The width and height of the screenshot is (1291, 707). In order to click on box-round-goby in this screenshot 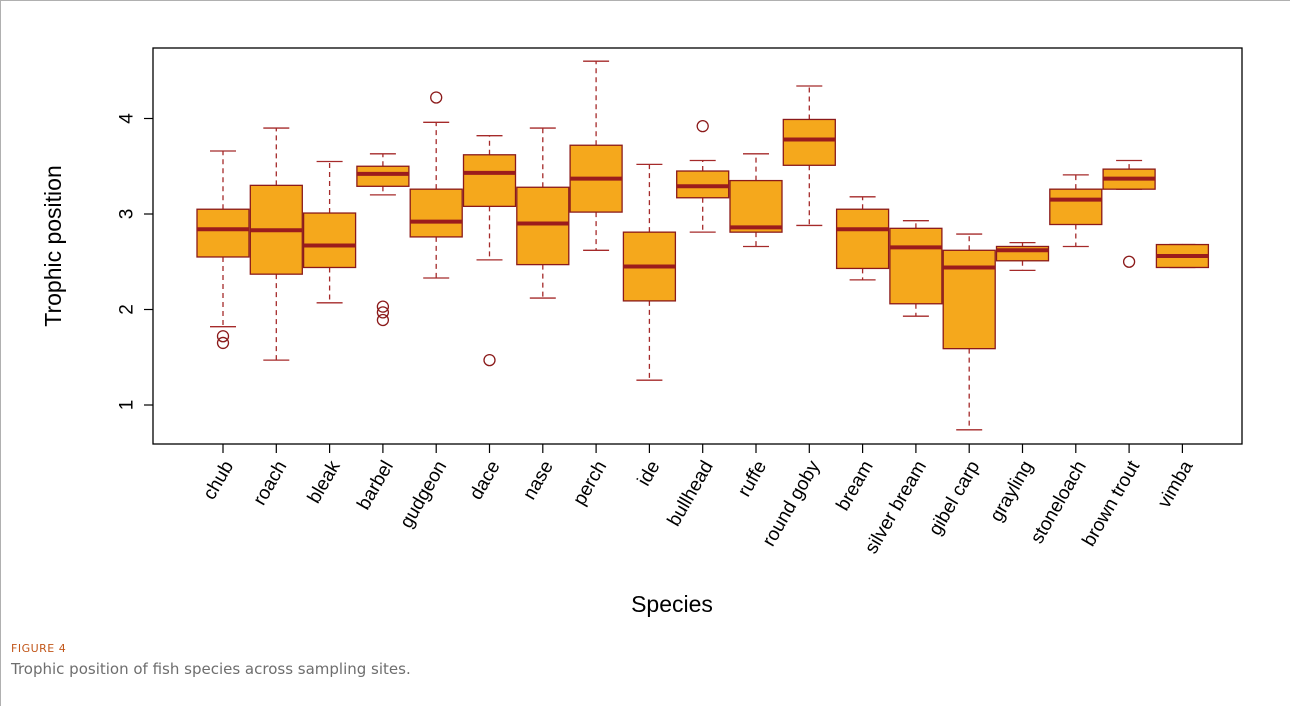, I will do `click(809, 155)`.